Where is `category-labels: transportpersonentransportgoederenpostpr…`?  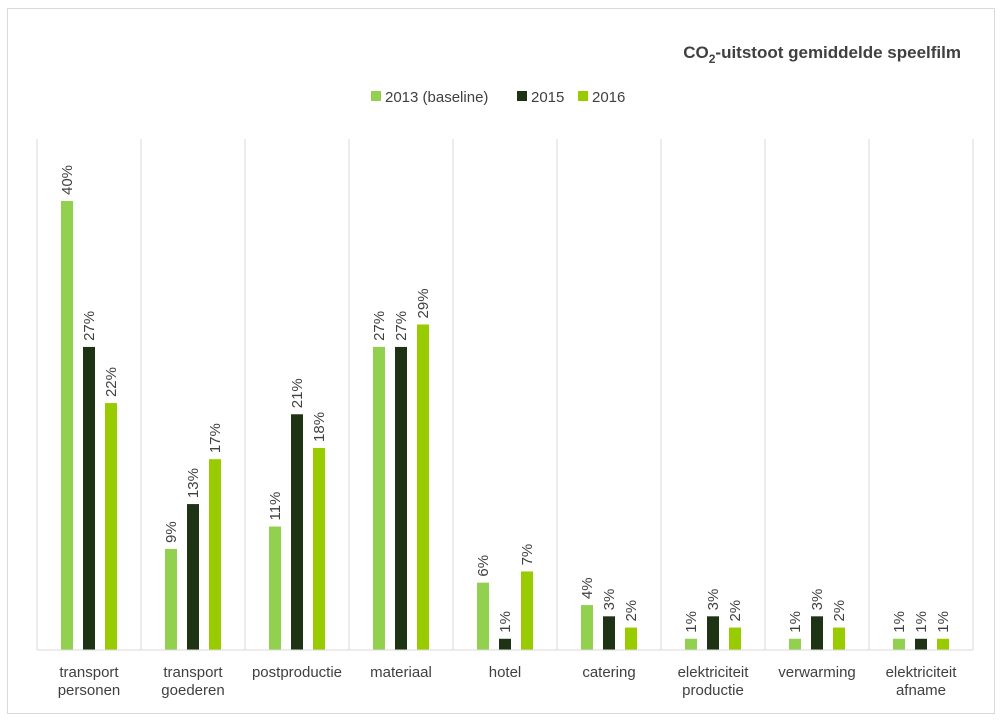 category-labels: transportpersonentransportgoederenpostpr… is located at coordinates (508, 681).